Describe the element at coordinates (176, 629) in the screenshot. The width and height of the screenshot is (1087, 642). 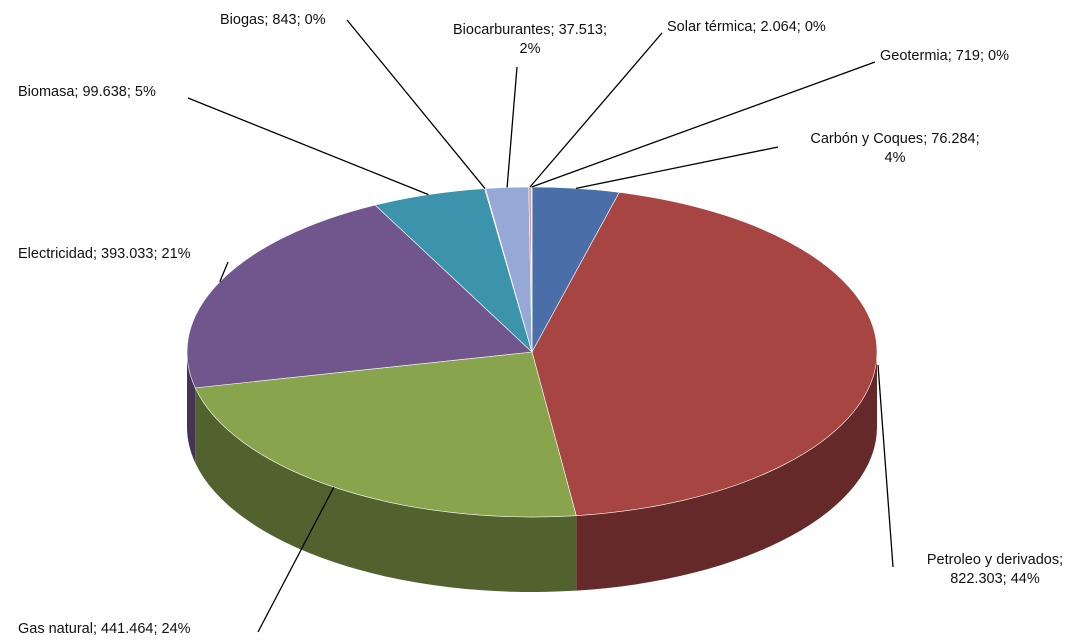
I see `label-percent: 24%` at that location.